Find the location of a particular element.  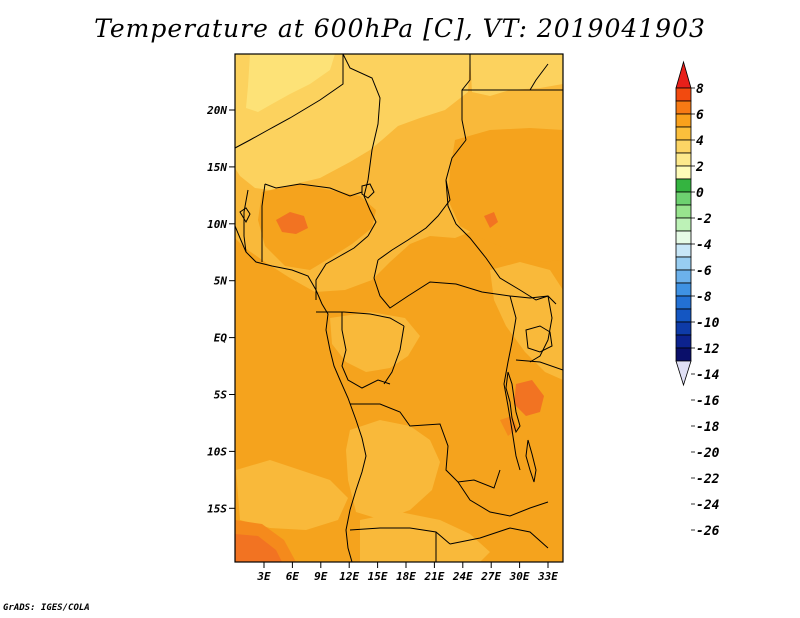

lat-tick-label: 15N is located at coordinates (217, 167).